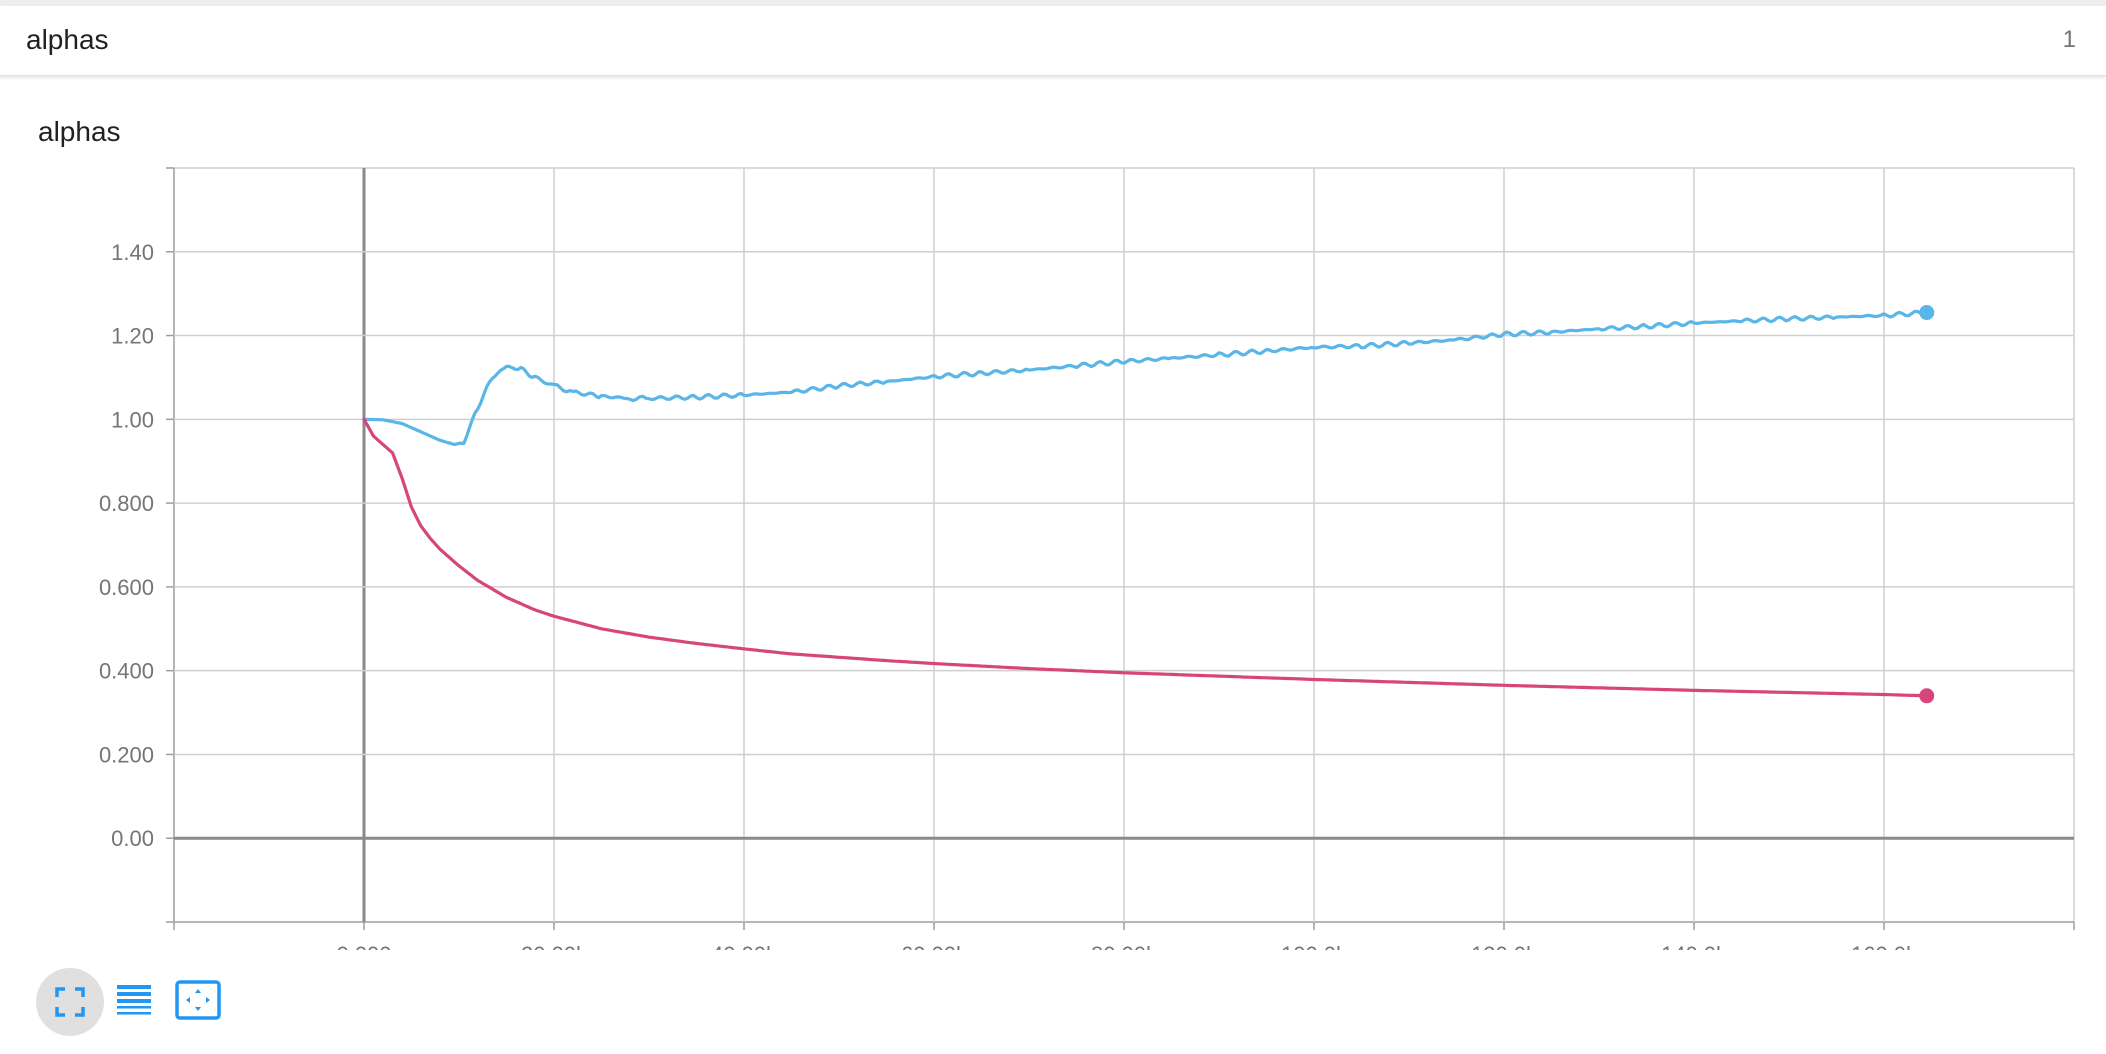  I want to click on y-tick-label: 1.40, so click(132, 252).